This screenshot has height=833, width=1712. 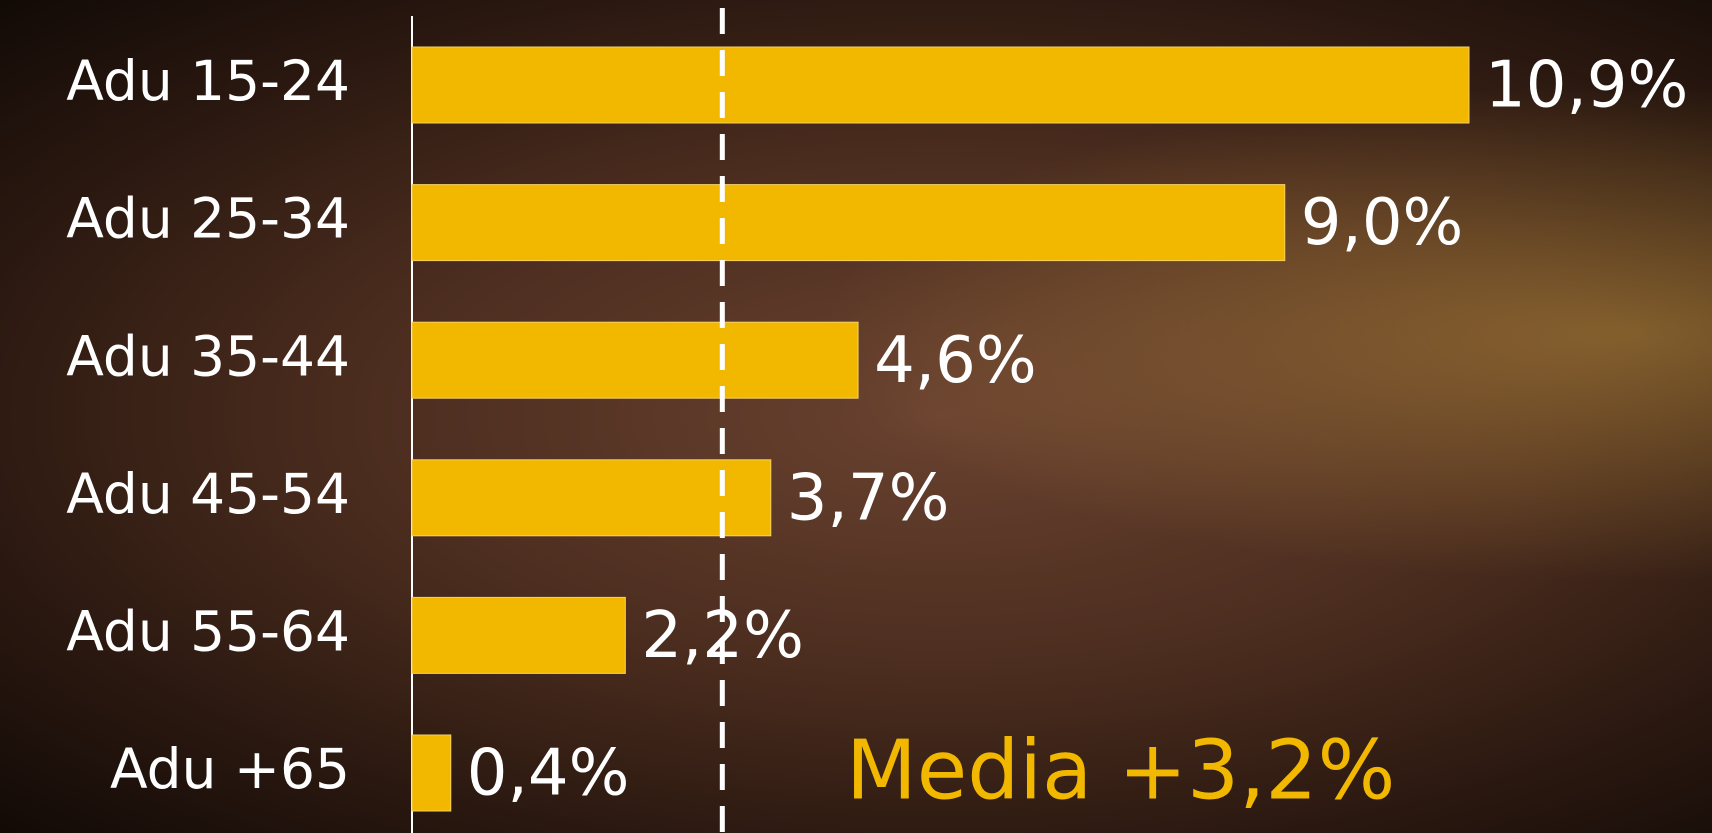 I want to click on category-label: Adu 25-34, so click(x=208, y=219).